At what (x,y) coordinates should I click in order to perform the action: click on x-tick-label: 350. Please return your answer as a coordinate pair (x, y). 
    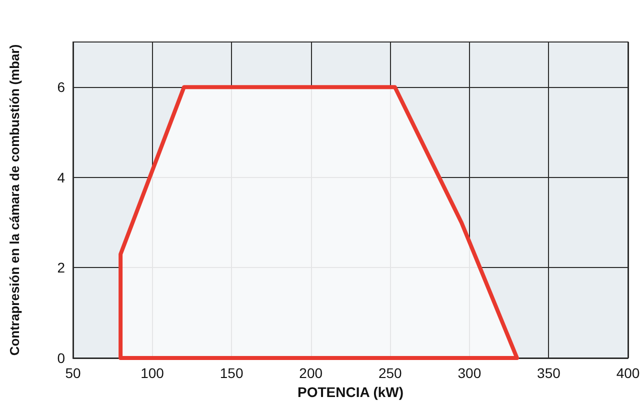
    Looking at the image, I should click on (549, 373).